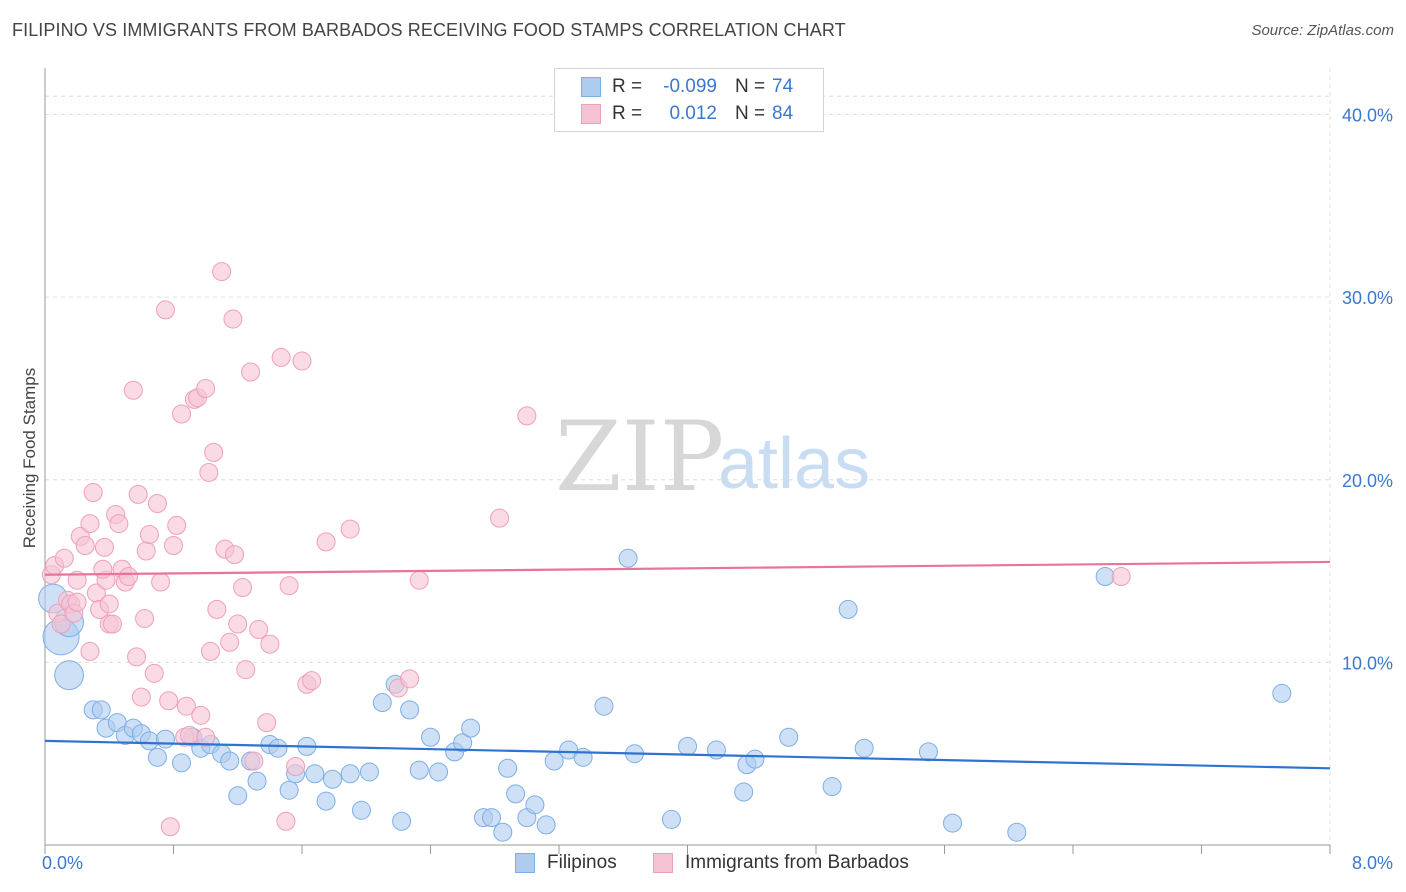  I want to click on bottom-legend-label: Immigrants from Barbados, so click(797, 862).